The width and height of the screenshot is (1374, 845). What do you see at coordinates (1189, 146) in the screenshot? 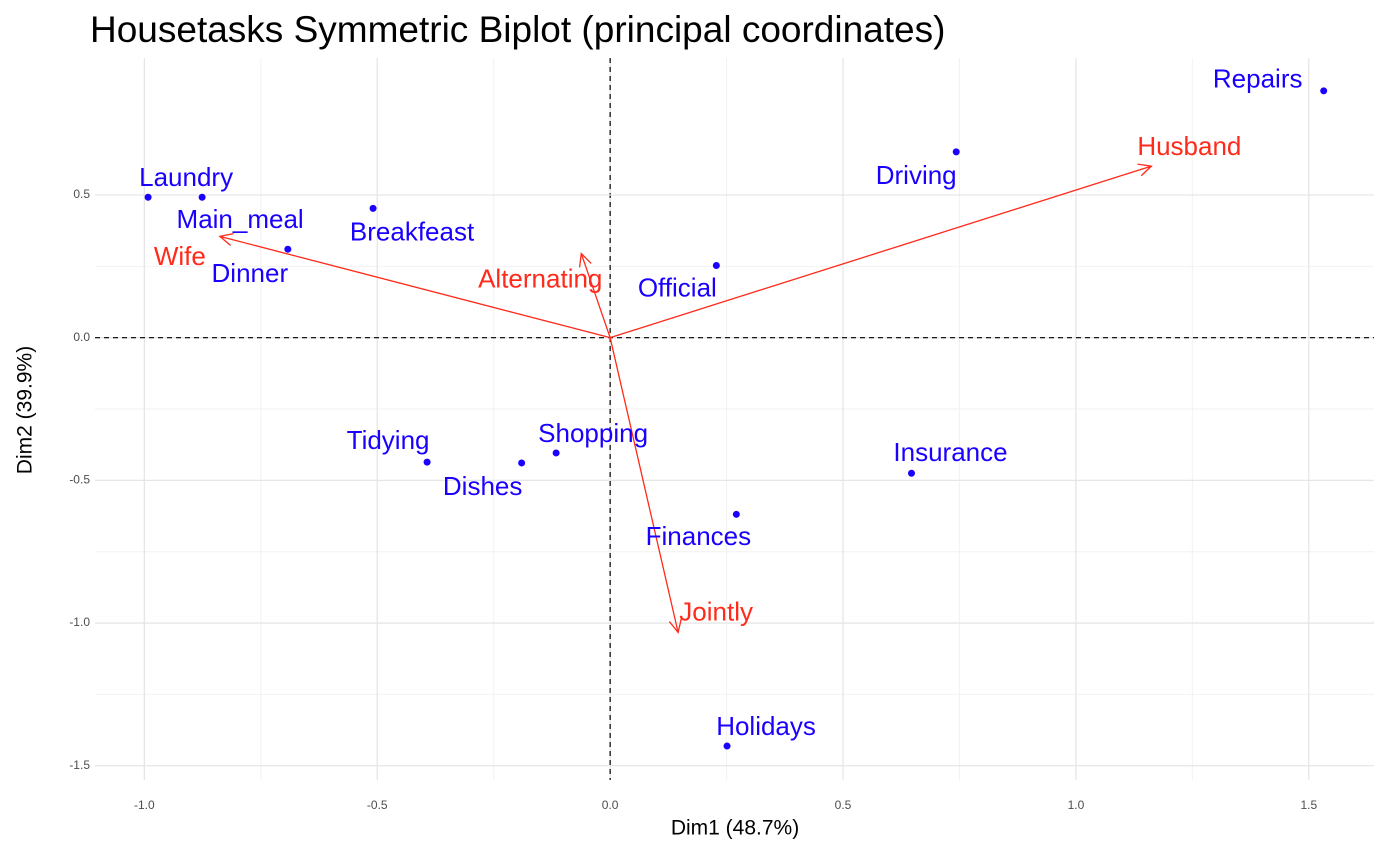
I see `arrow-label: Husband` at bounding box center [1189, 146].